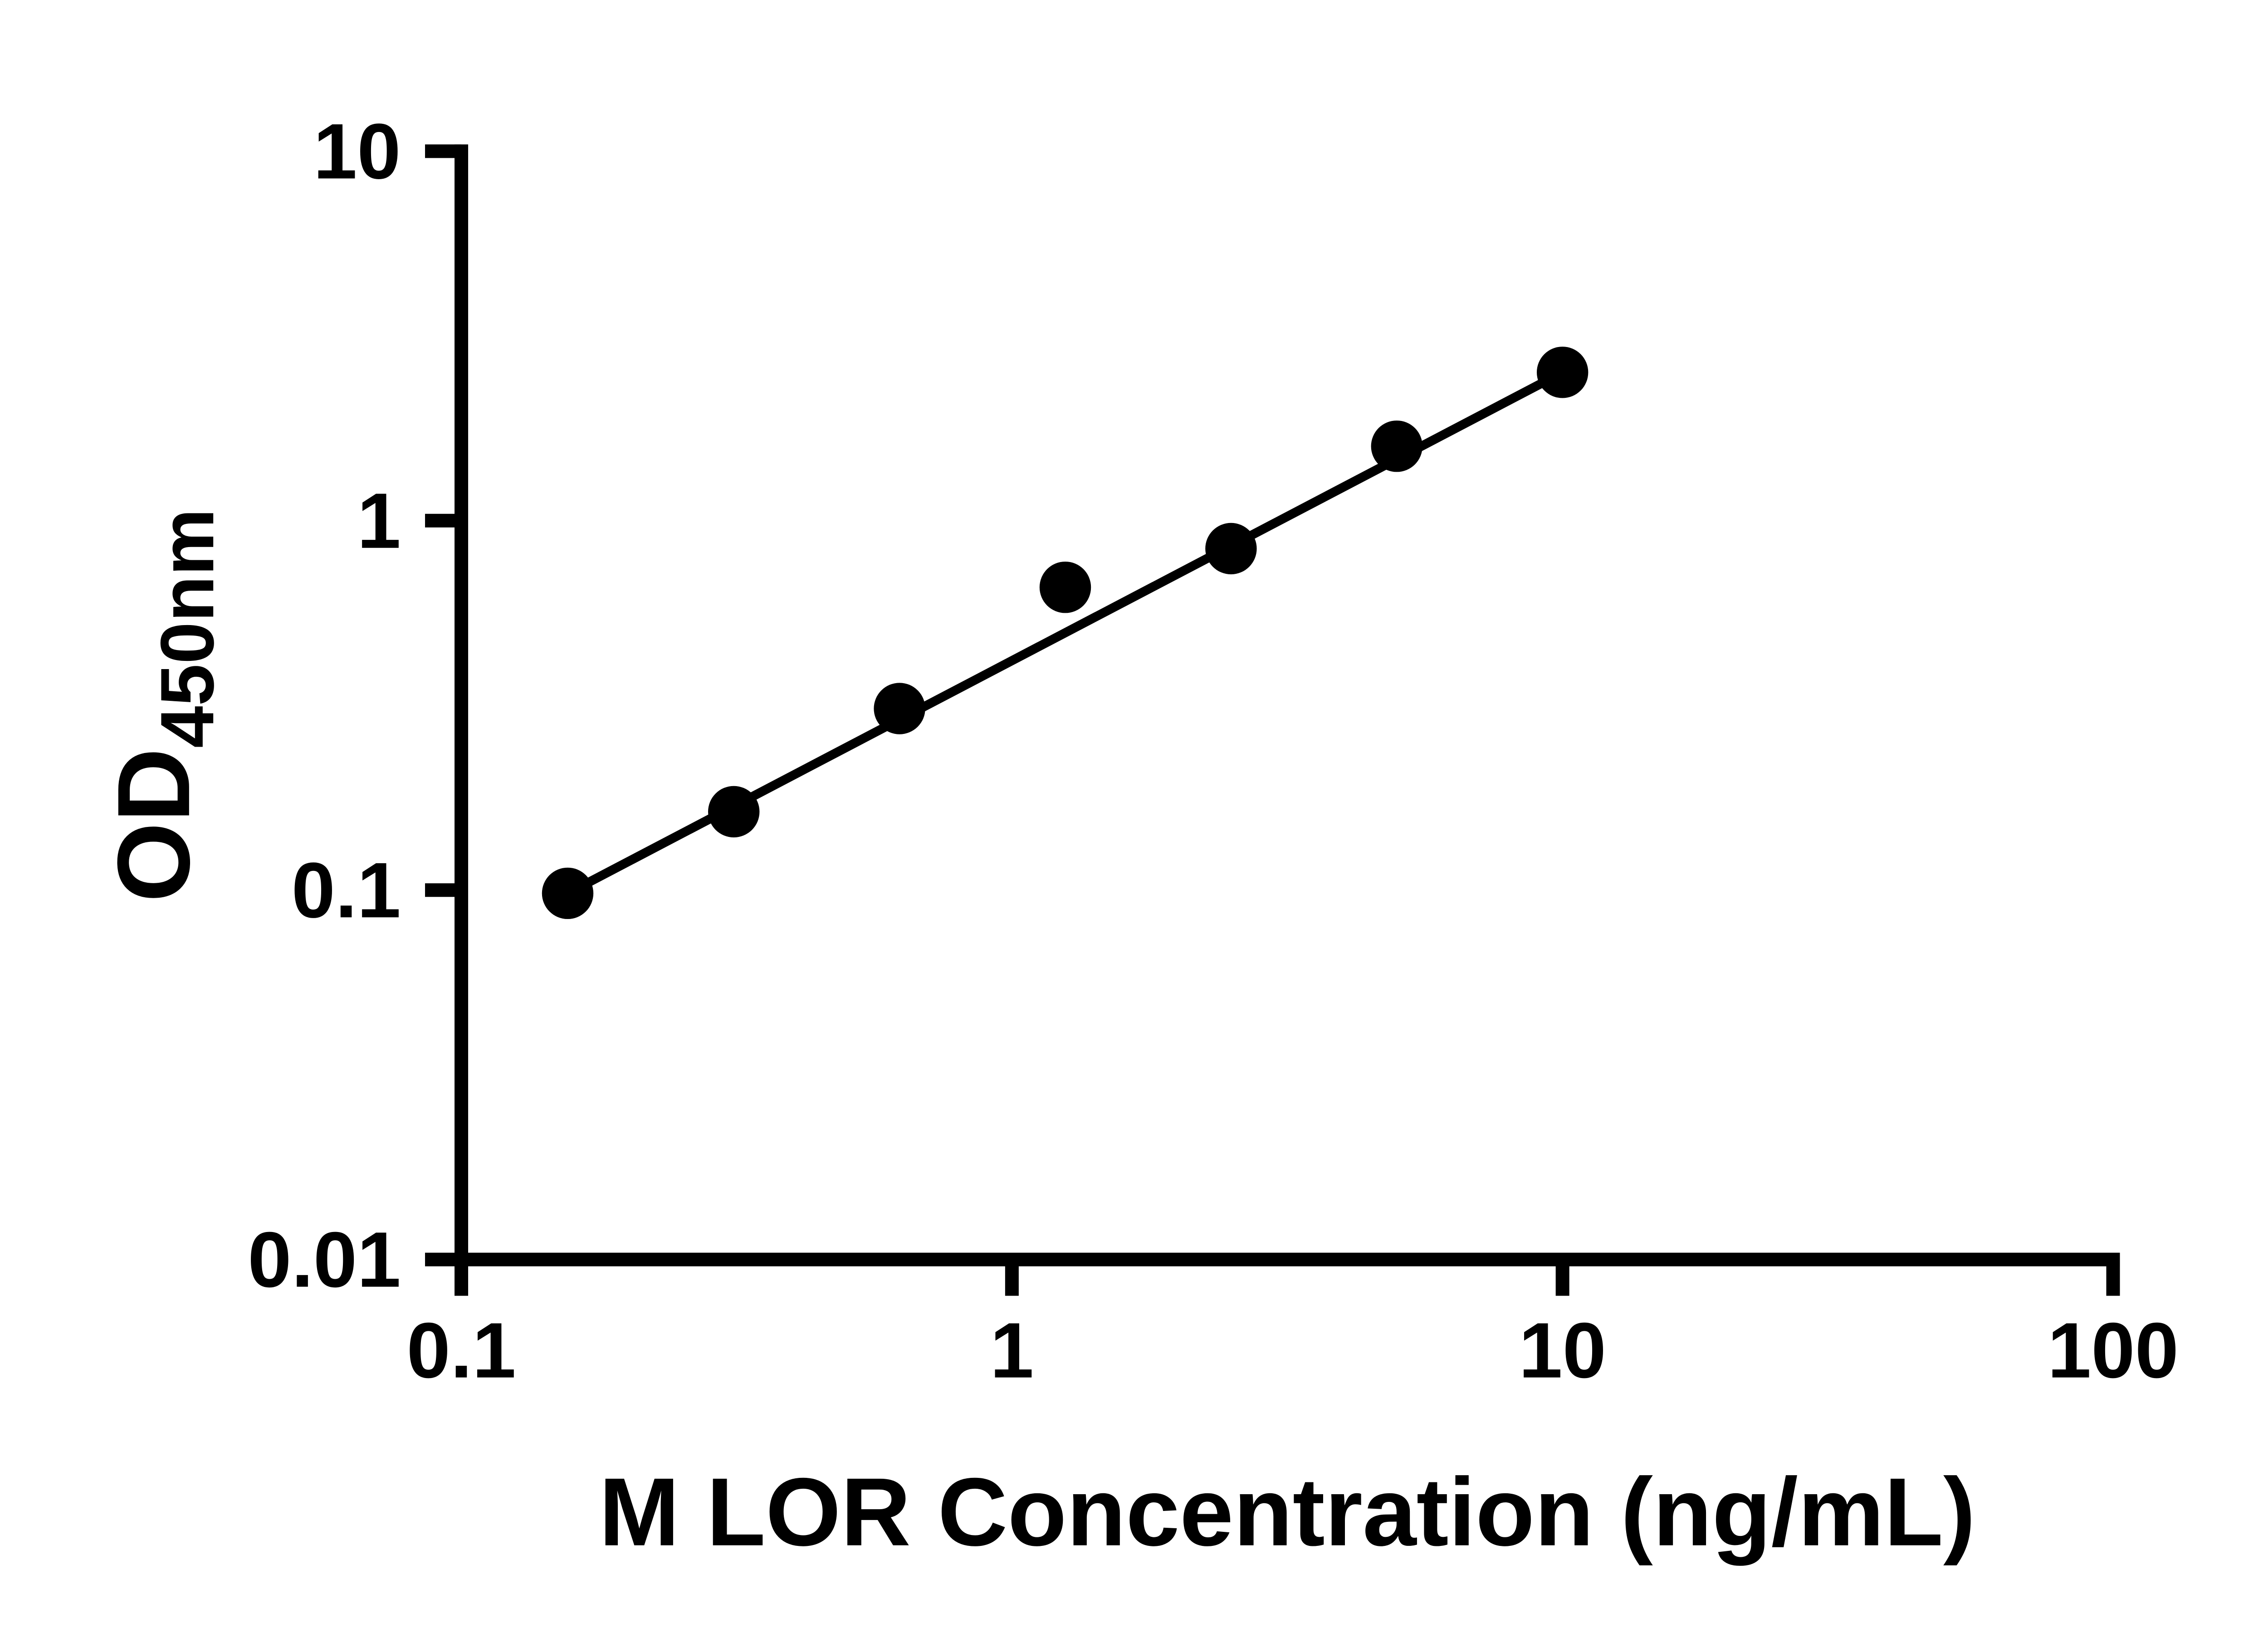  What do you see at coordinates (346, 890) in the screenshot?
I see `y-tick-label: 0.1` at bounding box center [346, 890].